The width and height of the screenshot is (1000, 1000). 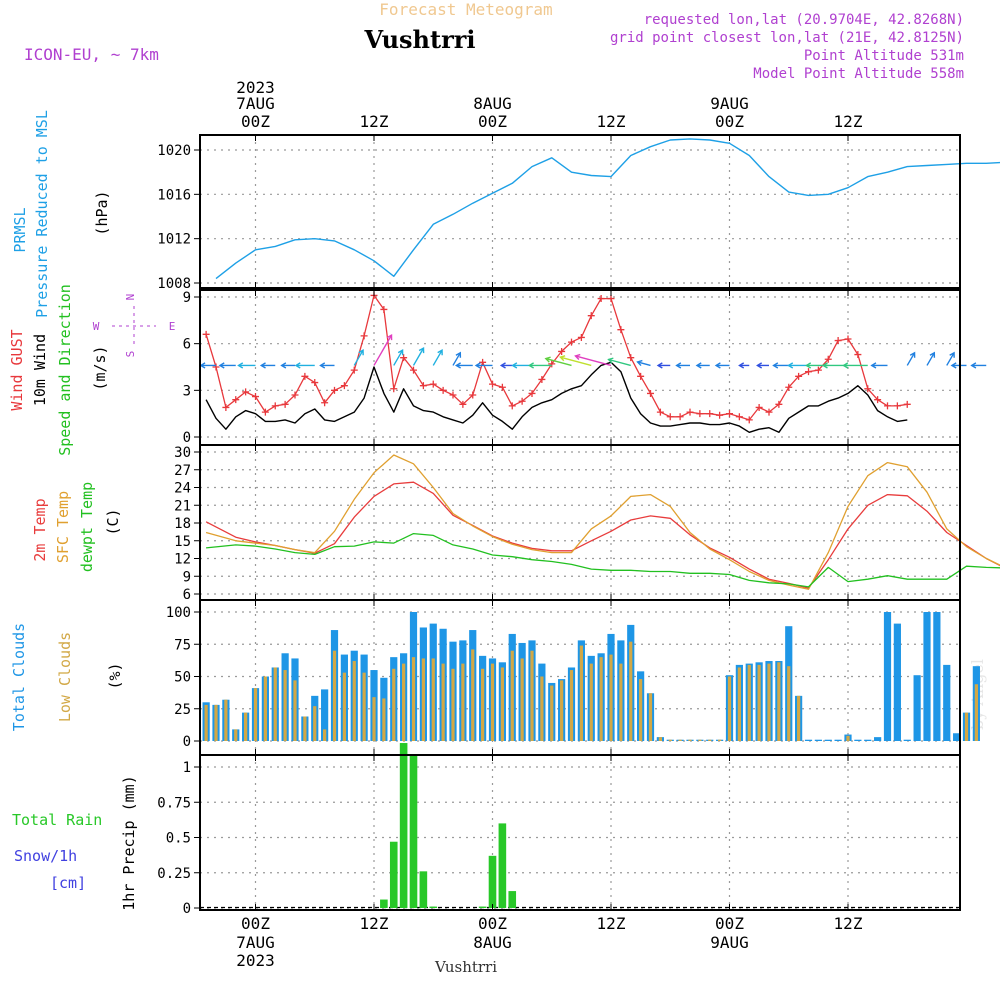 I want to click on sfc-label: SFC Temp, so click(x=63, y=527).